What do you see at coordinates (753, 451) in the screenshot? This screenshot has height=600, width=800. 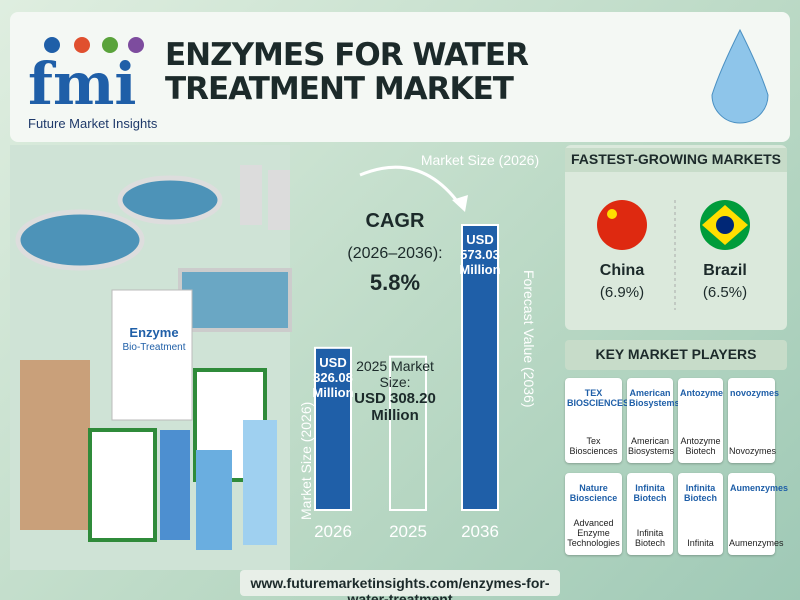 I see `player-name: Novozymes` at bounding box center [753, 451].